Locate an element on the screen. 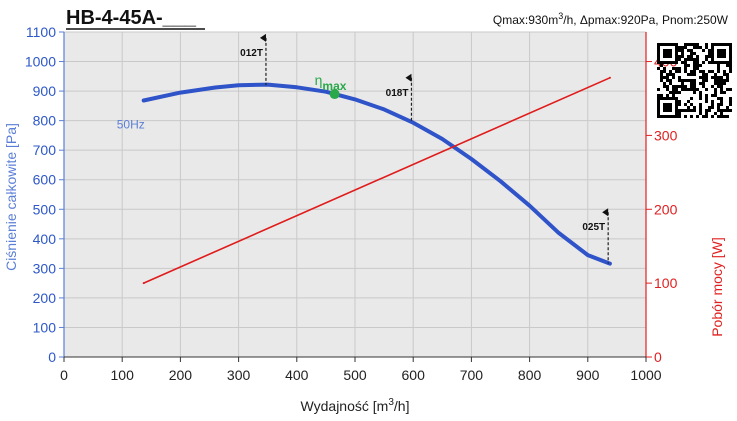 The image size is (737, 421). x-tick-label: 700 is located at coordinates (472, 375).